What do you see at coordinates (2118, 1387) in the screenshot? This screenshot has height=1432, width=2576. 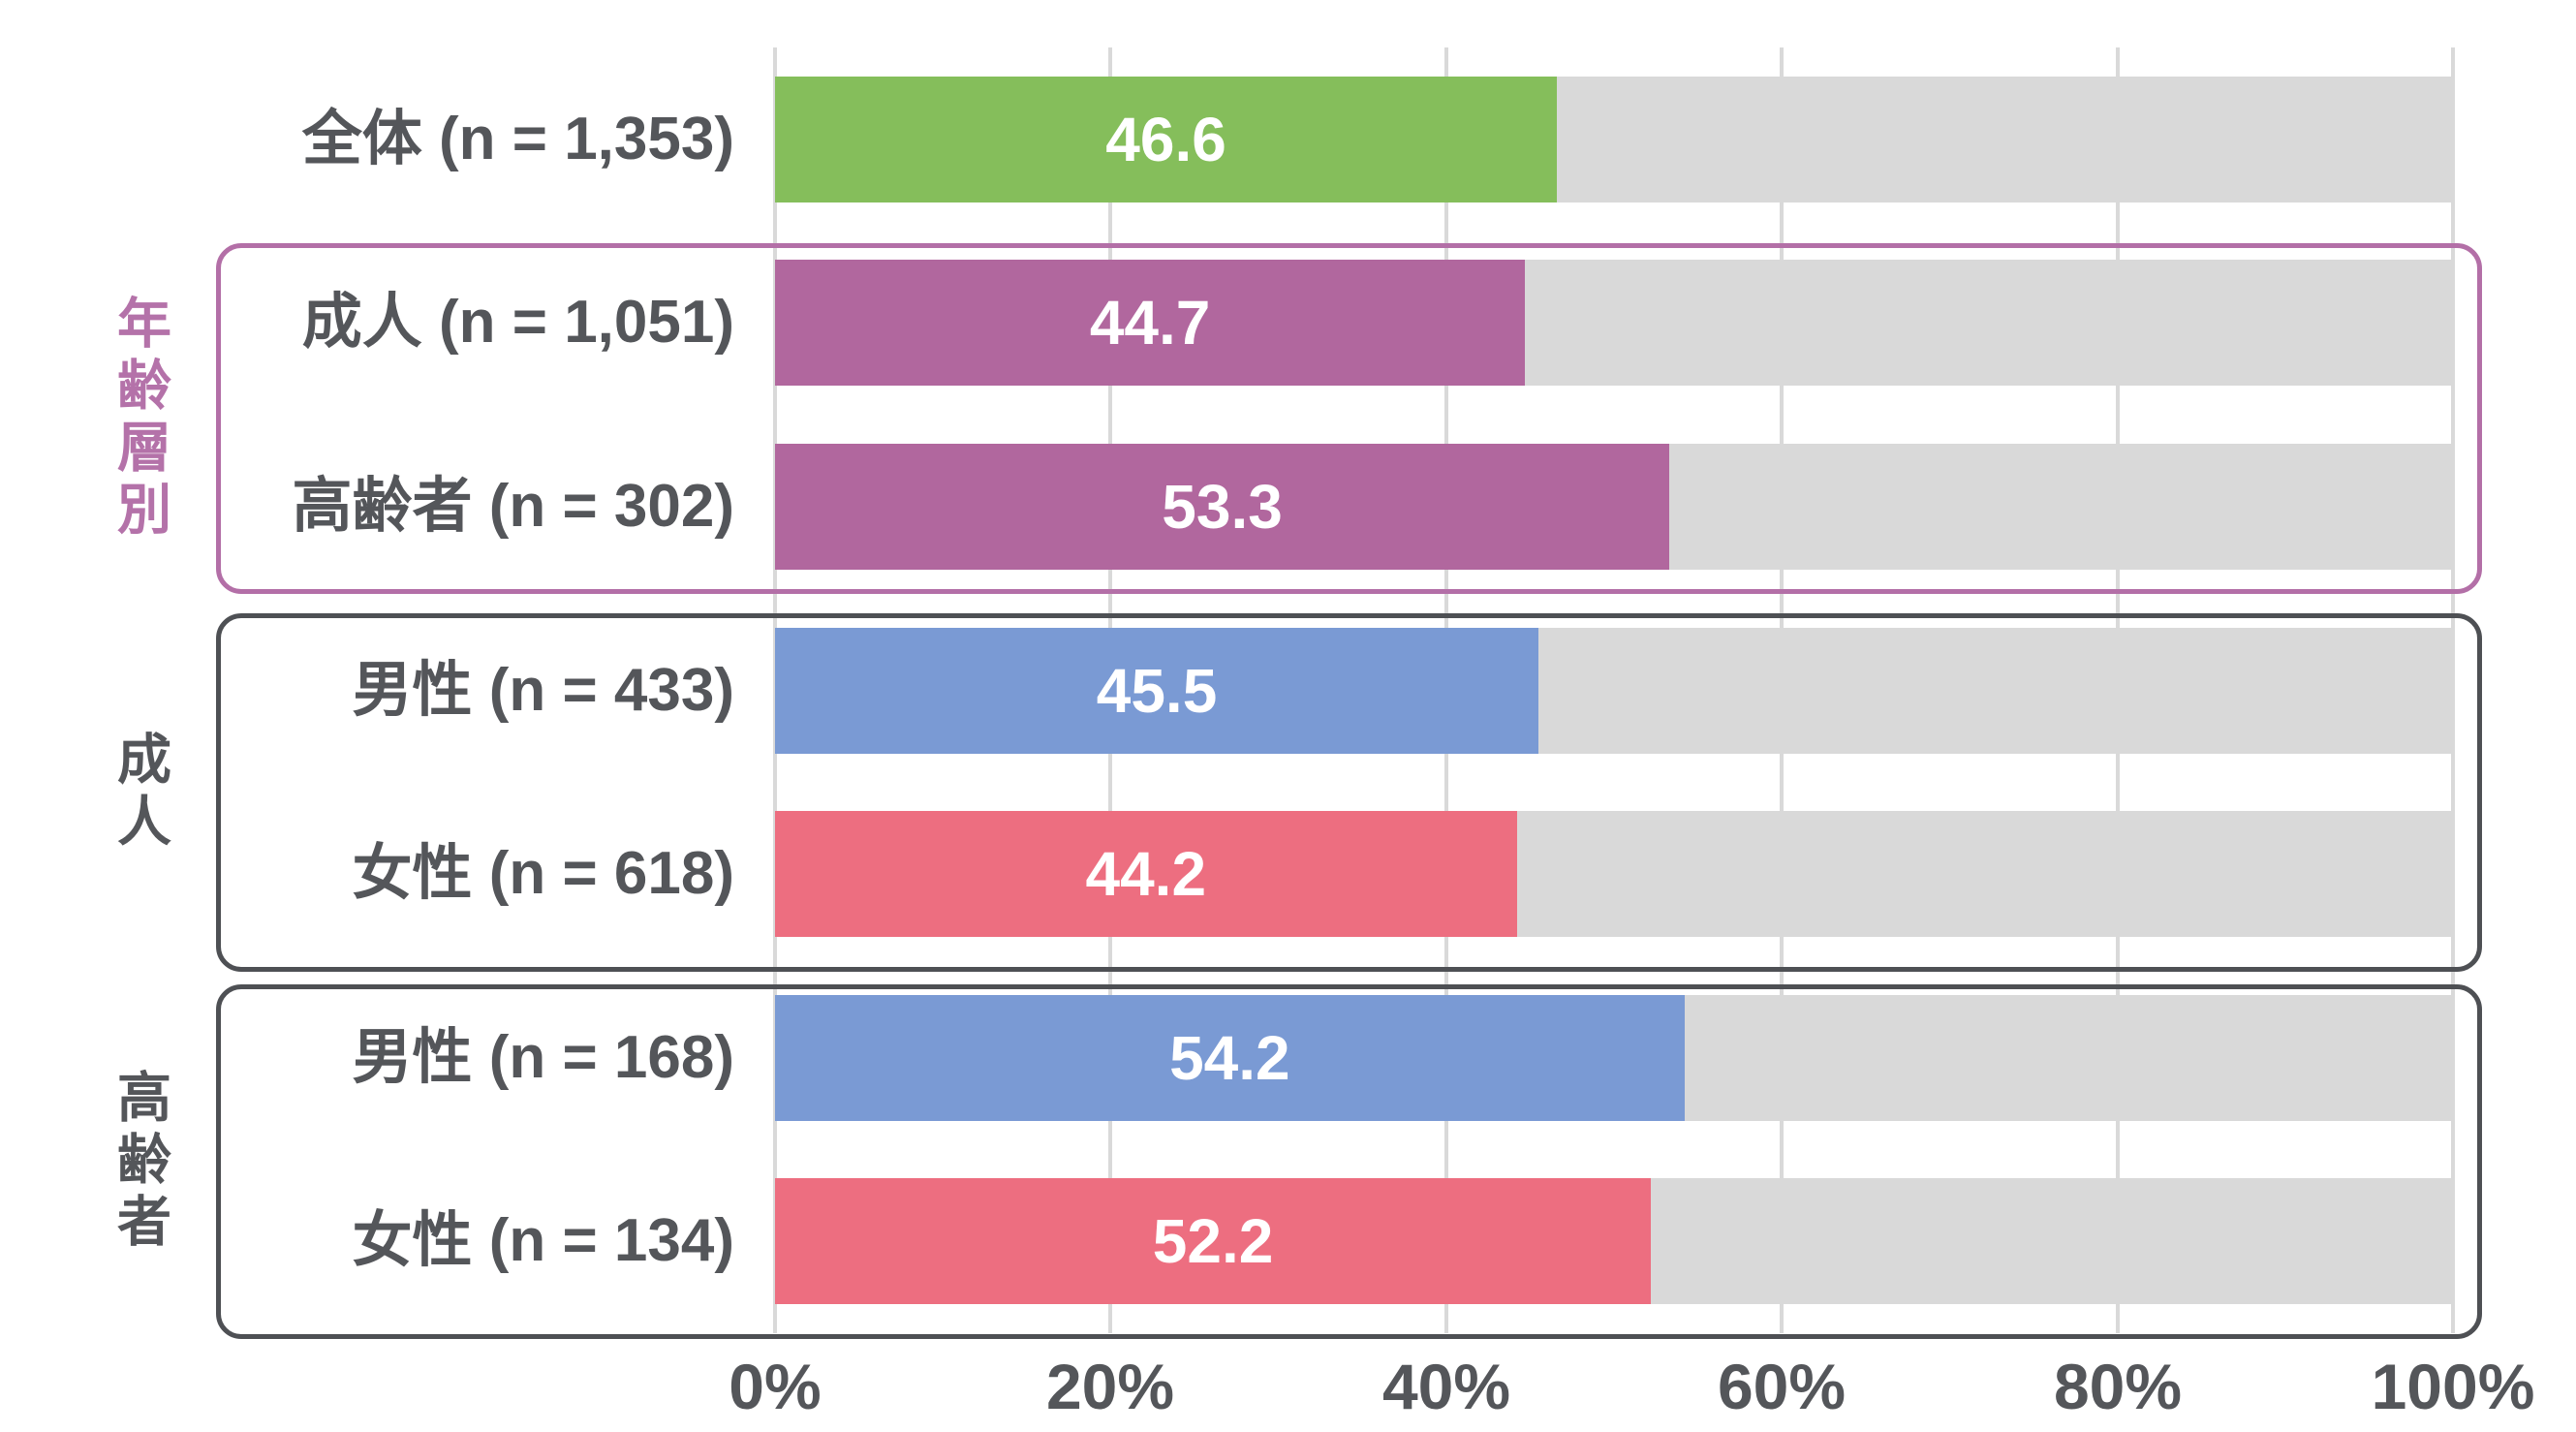 I see `x-axis-tick-label: 80%` at bounding box center [2118, 1387].